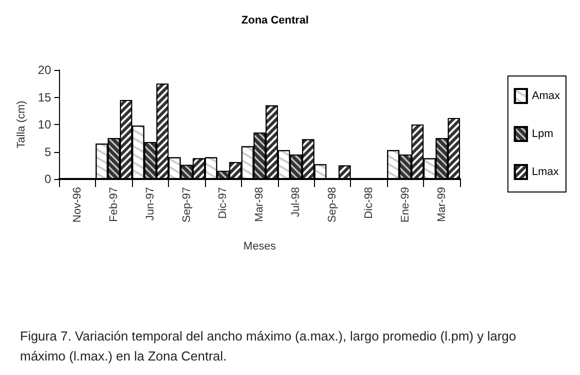 The height and width of the screenshot is (375, 580). I want to click on x-tick-label: Jul-98, so click(296, 202).